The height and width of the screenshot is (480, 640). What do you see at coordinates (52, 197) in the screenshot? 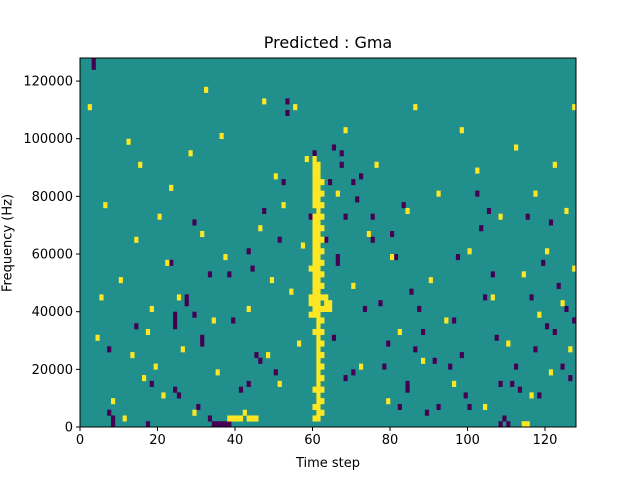
I see `y-tick-label: 80000` at bounding box center [52, 197].